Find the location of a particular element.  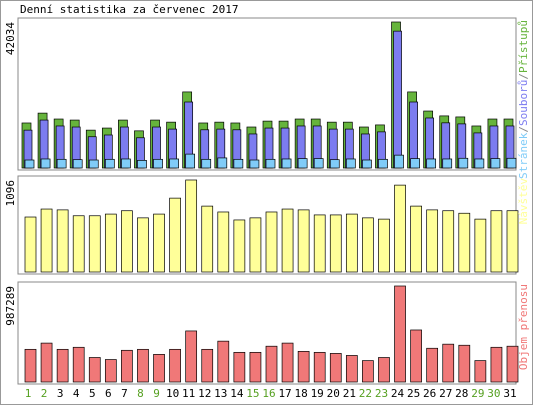

x-tick-label: 14 is located at coordinates (237, 393).